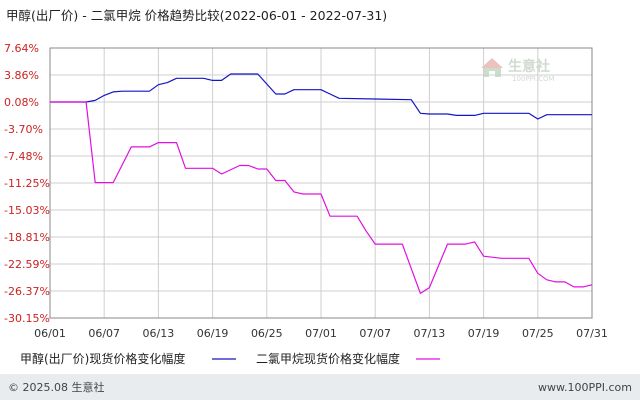  I want to click on footer-site-url: www.100PPI.com, so click(585, 387).